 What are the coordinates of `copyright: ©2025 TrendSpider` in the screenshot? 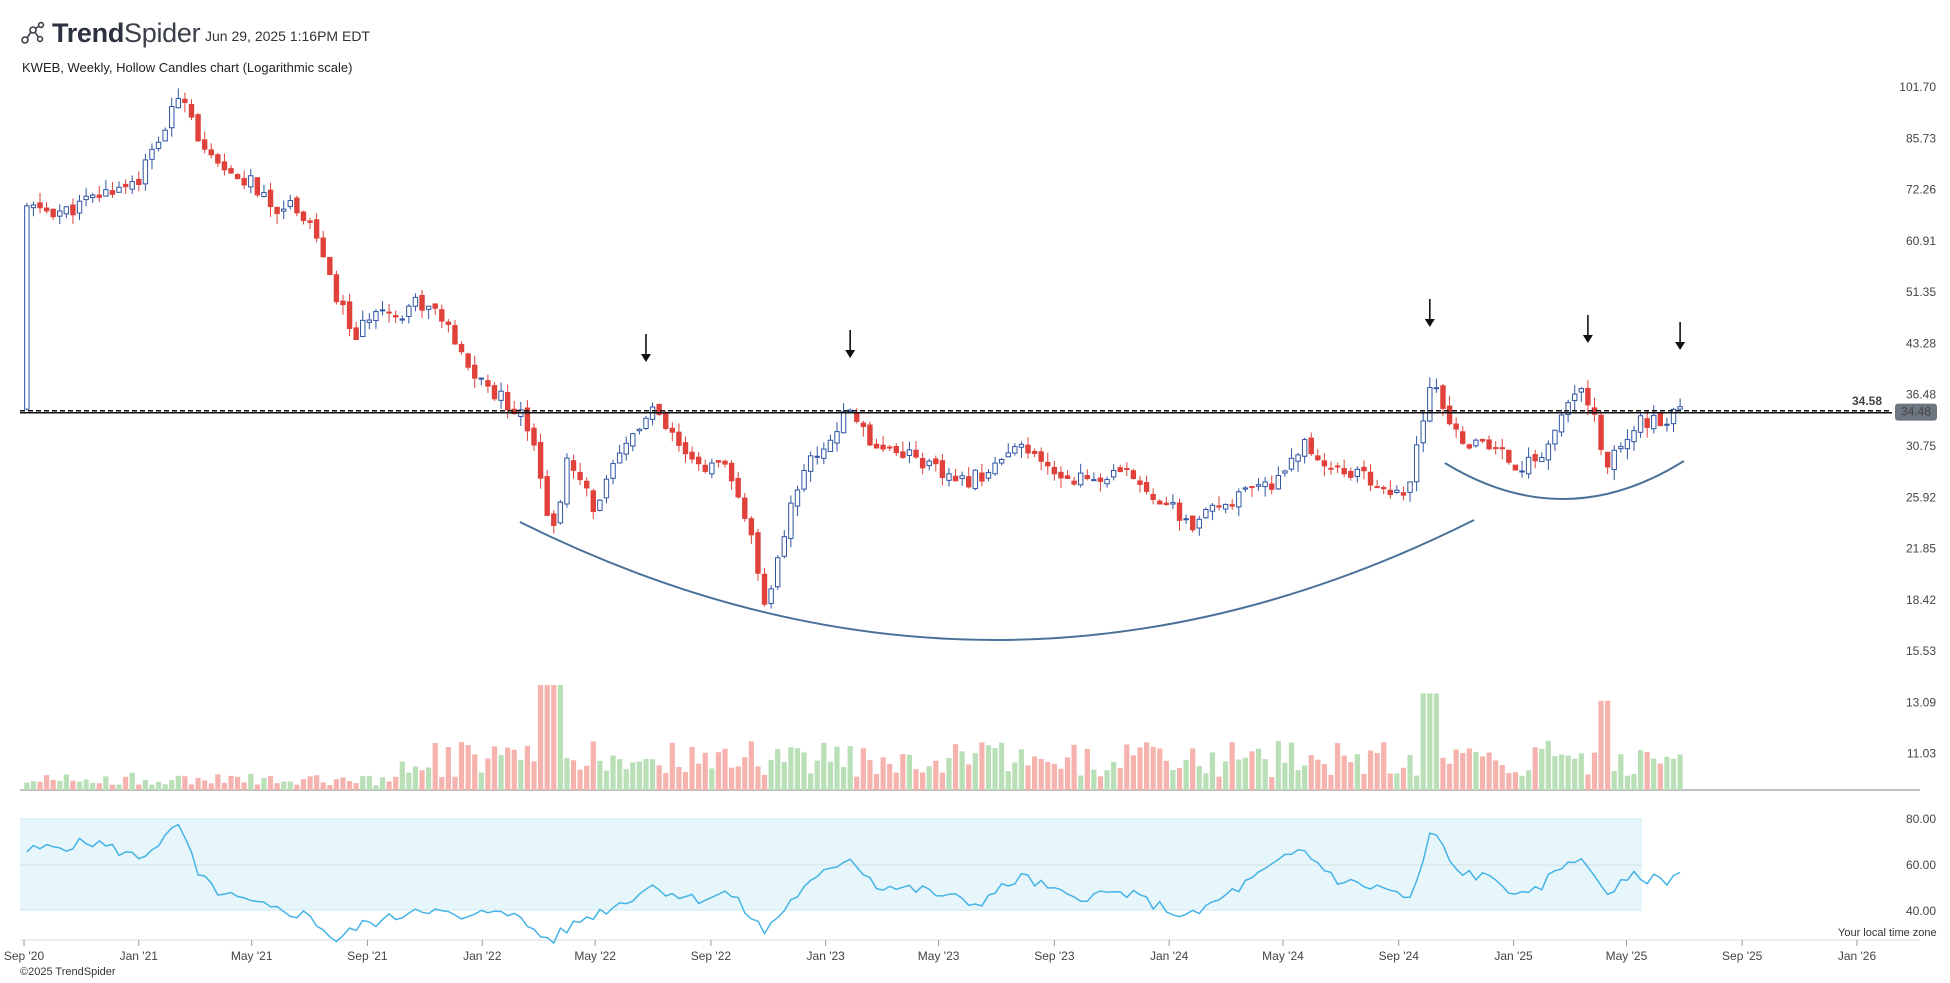 It's located at (68, 972).